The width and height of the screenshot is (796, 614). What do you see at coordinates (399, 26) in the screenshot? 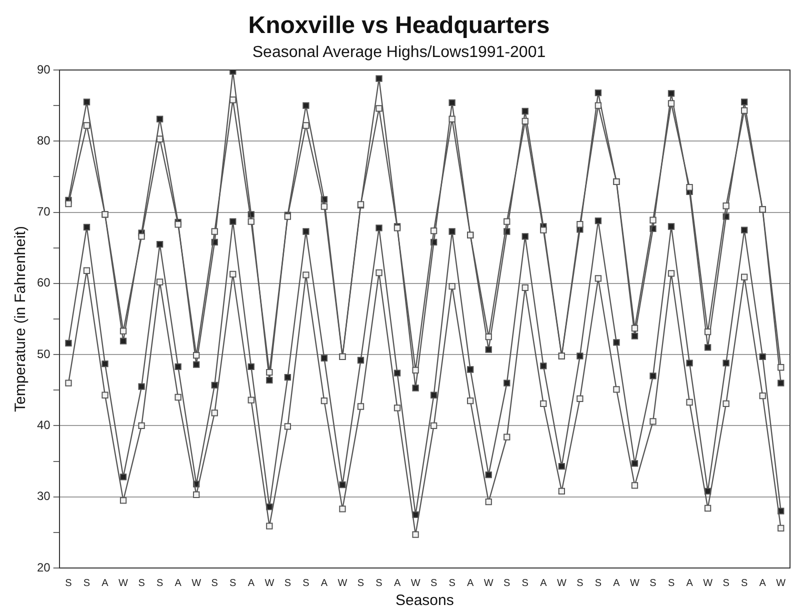
I see `chart-title: Knoxville vs Headquarters` at bounding box center [399, 26].